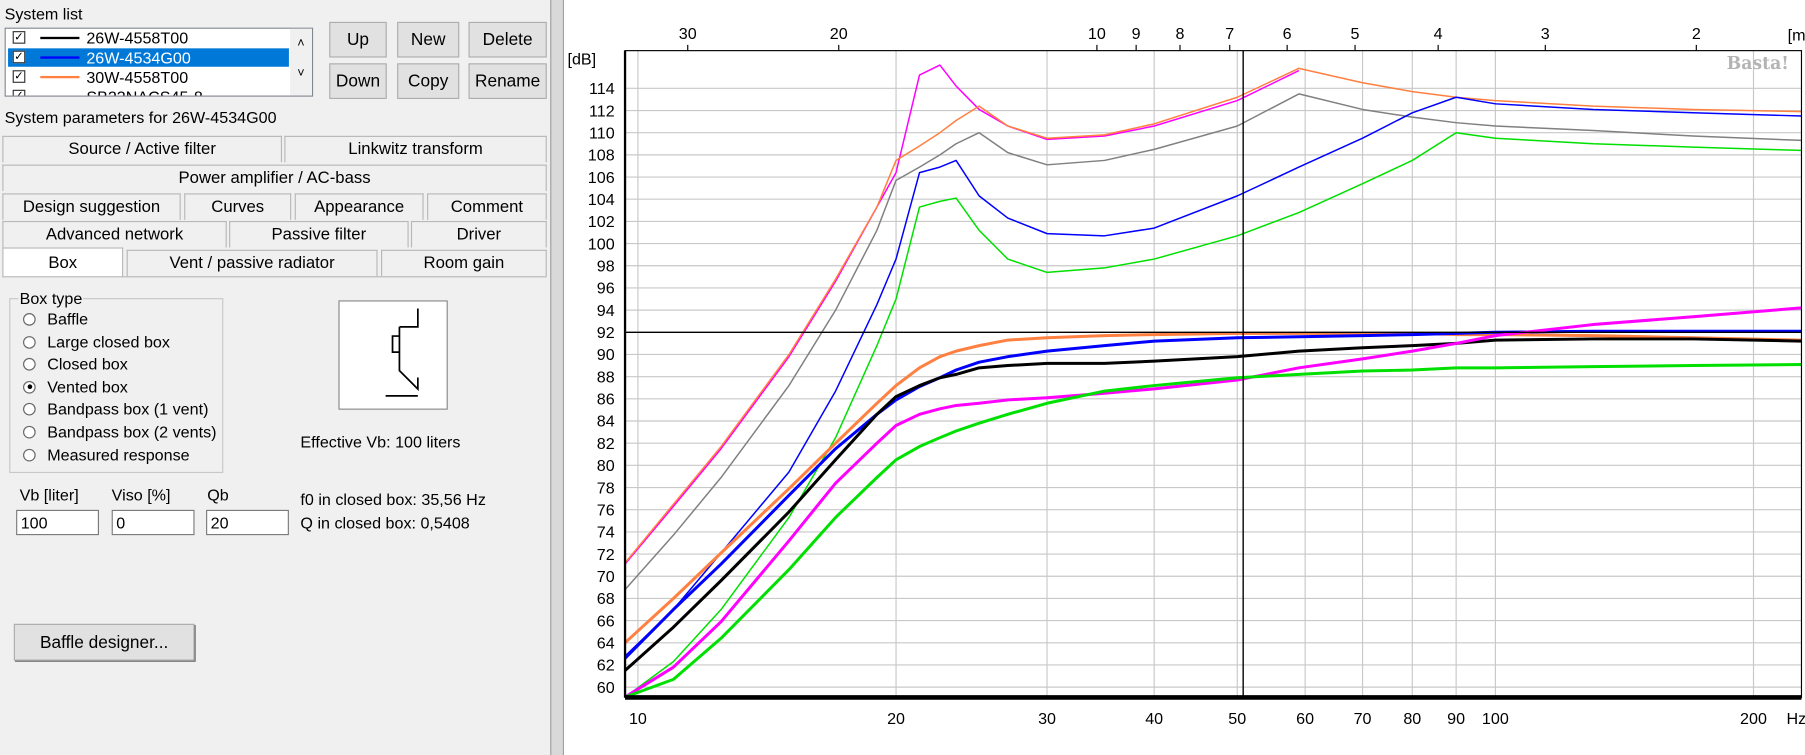 The height and width of the screenshot is (755, 1805). Describe the element at coordinates (393, 499) in the screenshot. I see `f0-text: f0 in closed box: 35,56 Hz` at that location.